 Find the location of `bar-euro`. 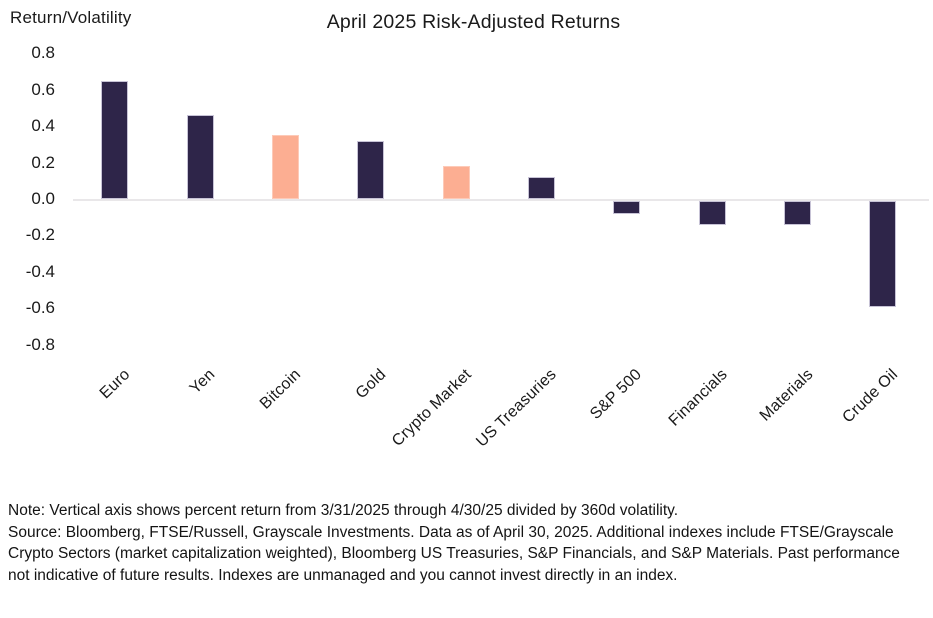

bar-euro is located at coordinates (115, 139).